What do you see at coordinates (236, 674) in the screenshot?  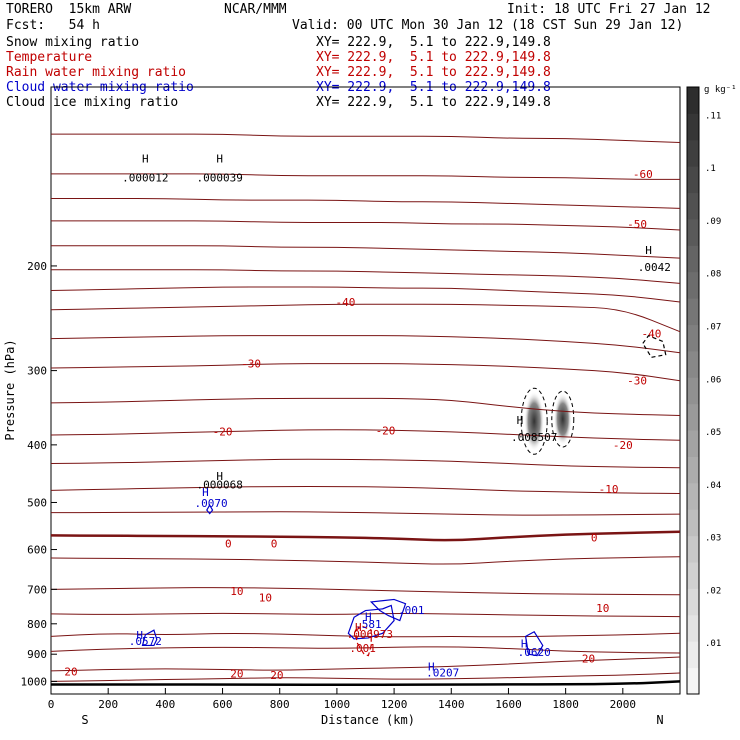 I see `contour-label-17: 20` at bounding box center [236, 674].